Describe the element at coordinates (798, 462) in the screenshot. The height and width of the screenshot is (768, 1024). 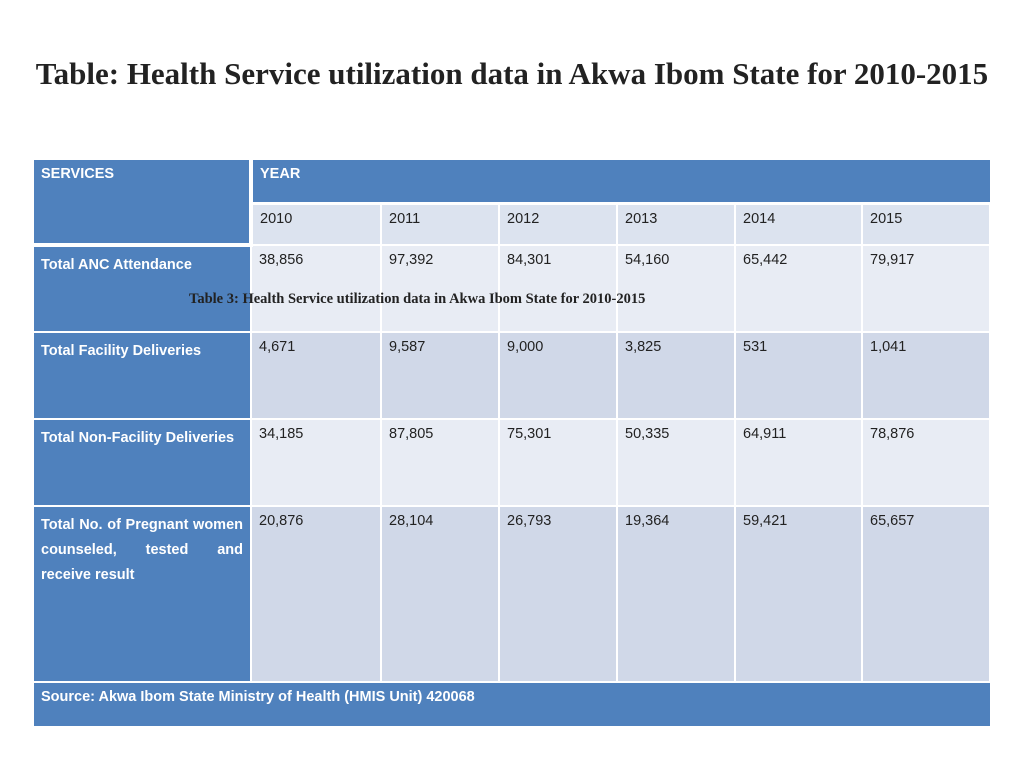
I see `value-cell: 64,911` at that location.